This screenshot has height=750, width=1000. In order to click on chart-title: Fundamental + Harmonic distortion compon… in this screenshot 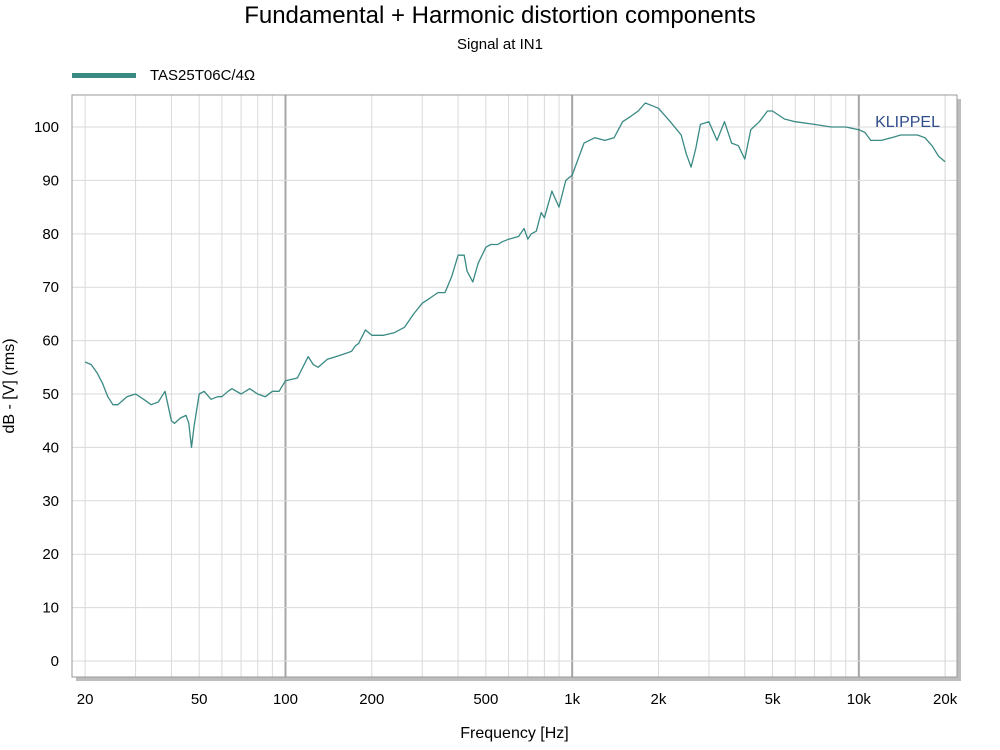, I will do `click(500, 15)`.